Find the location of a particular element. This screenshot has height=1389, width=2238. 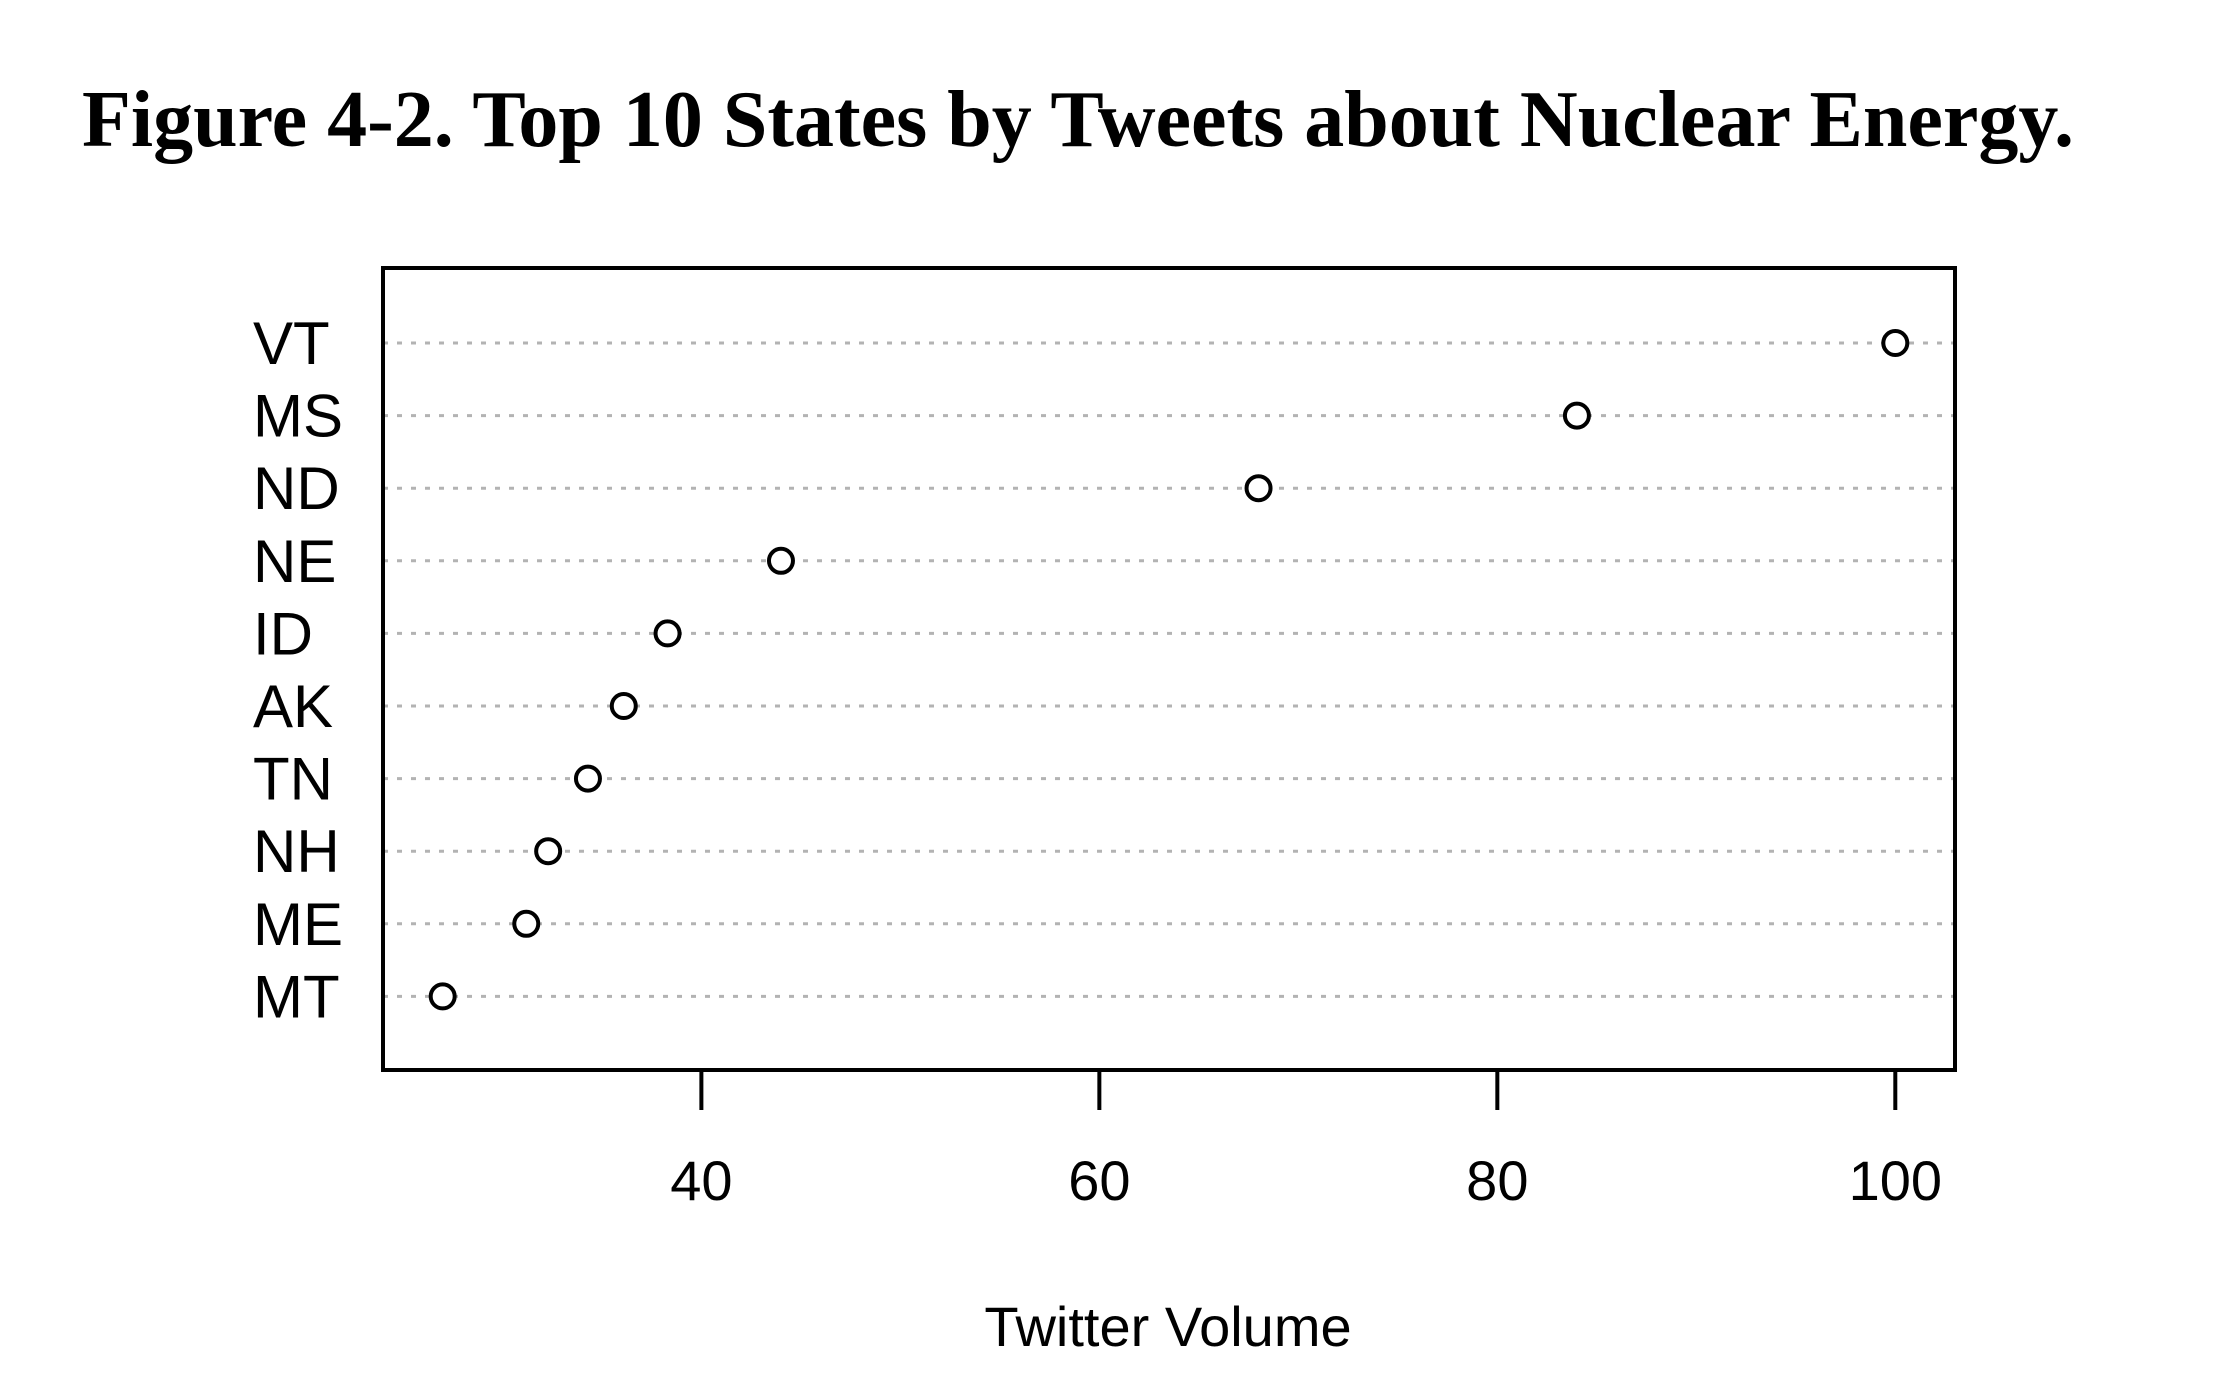

category-label: ME is located at coordinates (298, 924).